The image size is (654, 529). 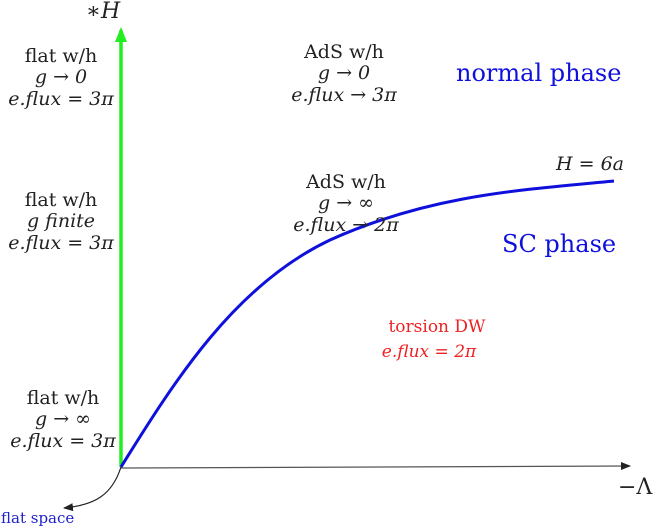 What do you see at coordinates (61, 98) in the screenshot?
I see `flat-top-line3: e.flux = 3π` at bounding box center [61, 98].